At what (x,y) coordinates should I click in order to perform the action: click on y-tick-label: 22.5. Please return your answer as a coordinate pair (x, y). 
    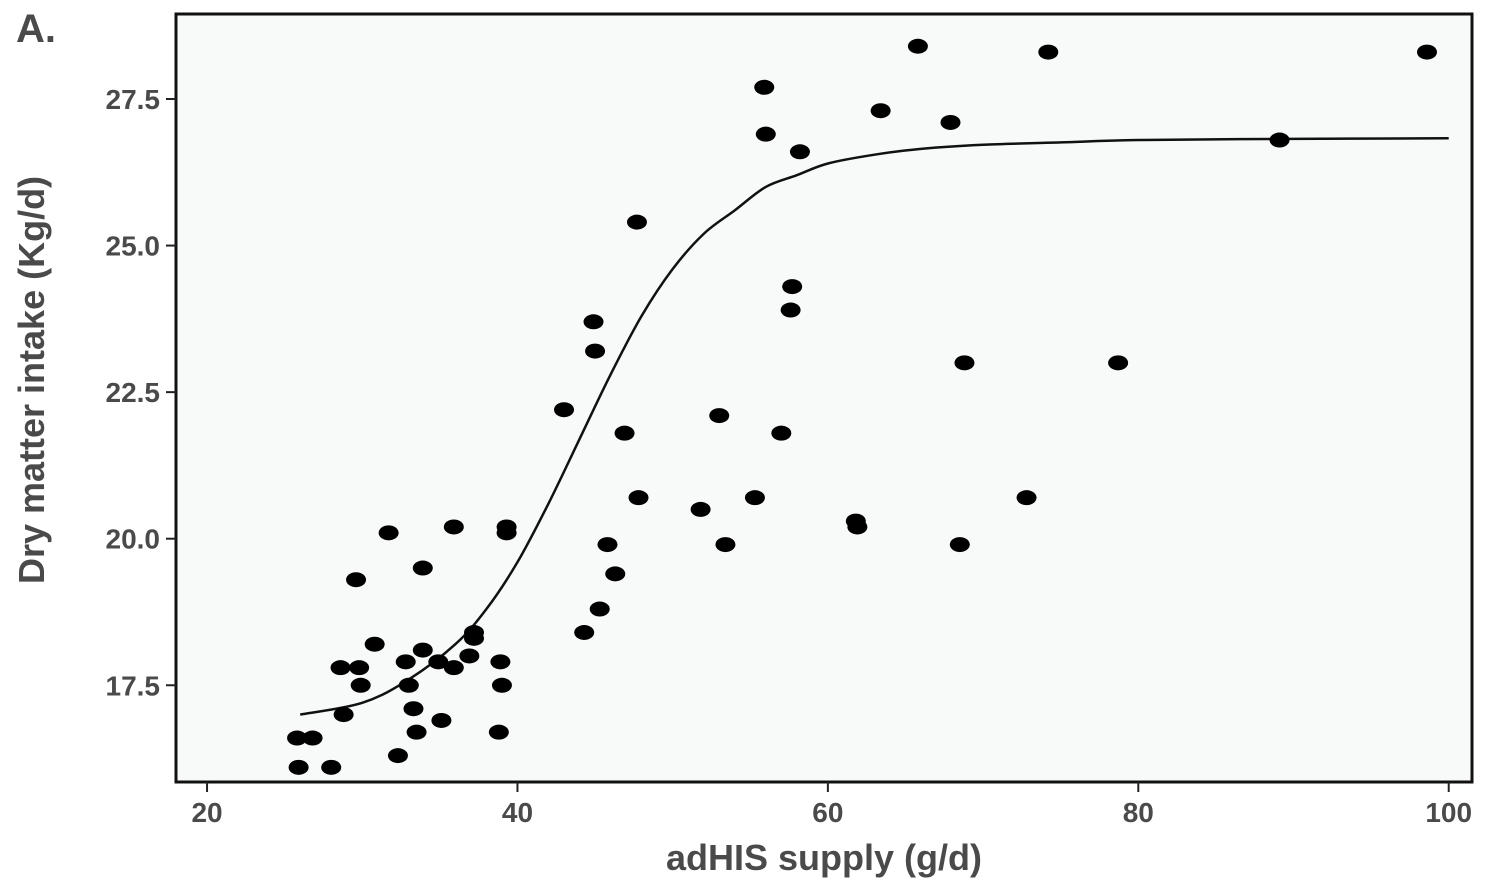
    Looking at the image, I should click on (133, 392).